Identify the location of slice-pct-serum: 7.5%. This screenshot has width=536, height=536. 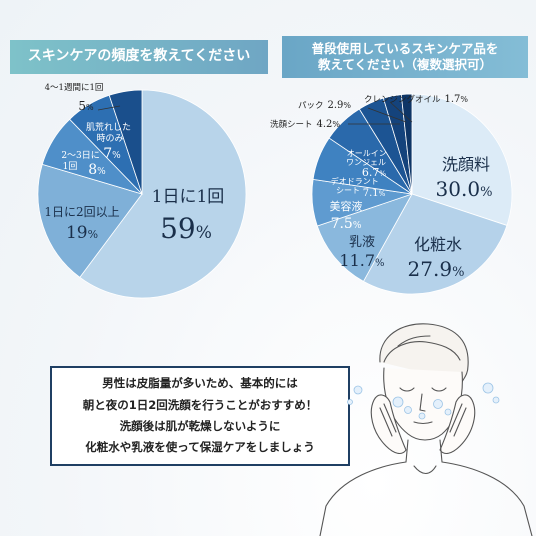
(346, 224).